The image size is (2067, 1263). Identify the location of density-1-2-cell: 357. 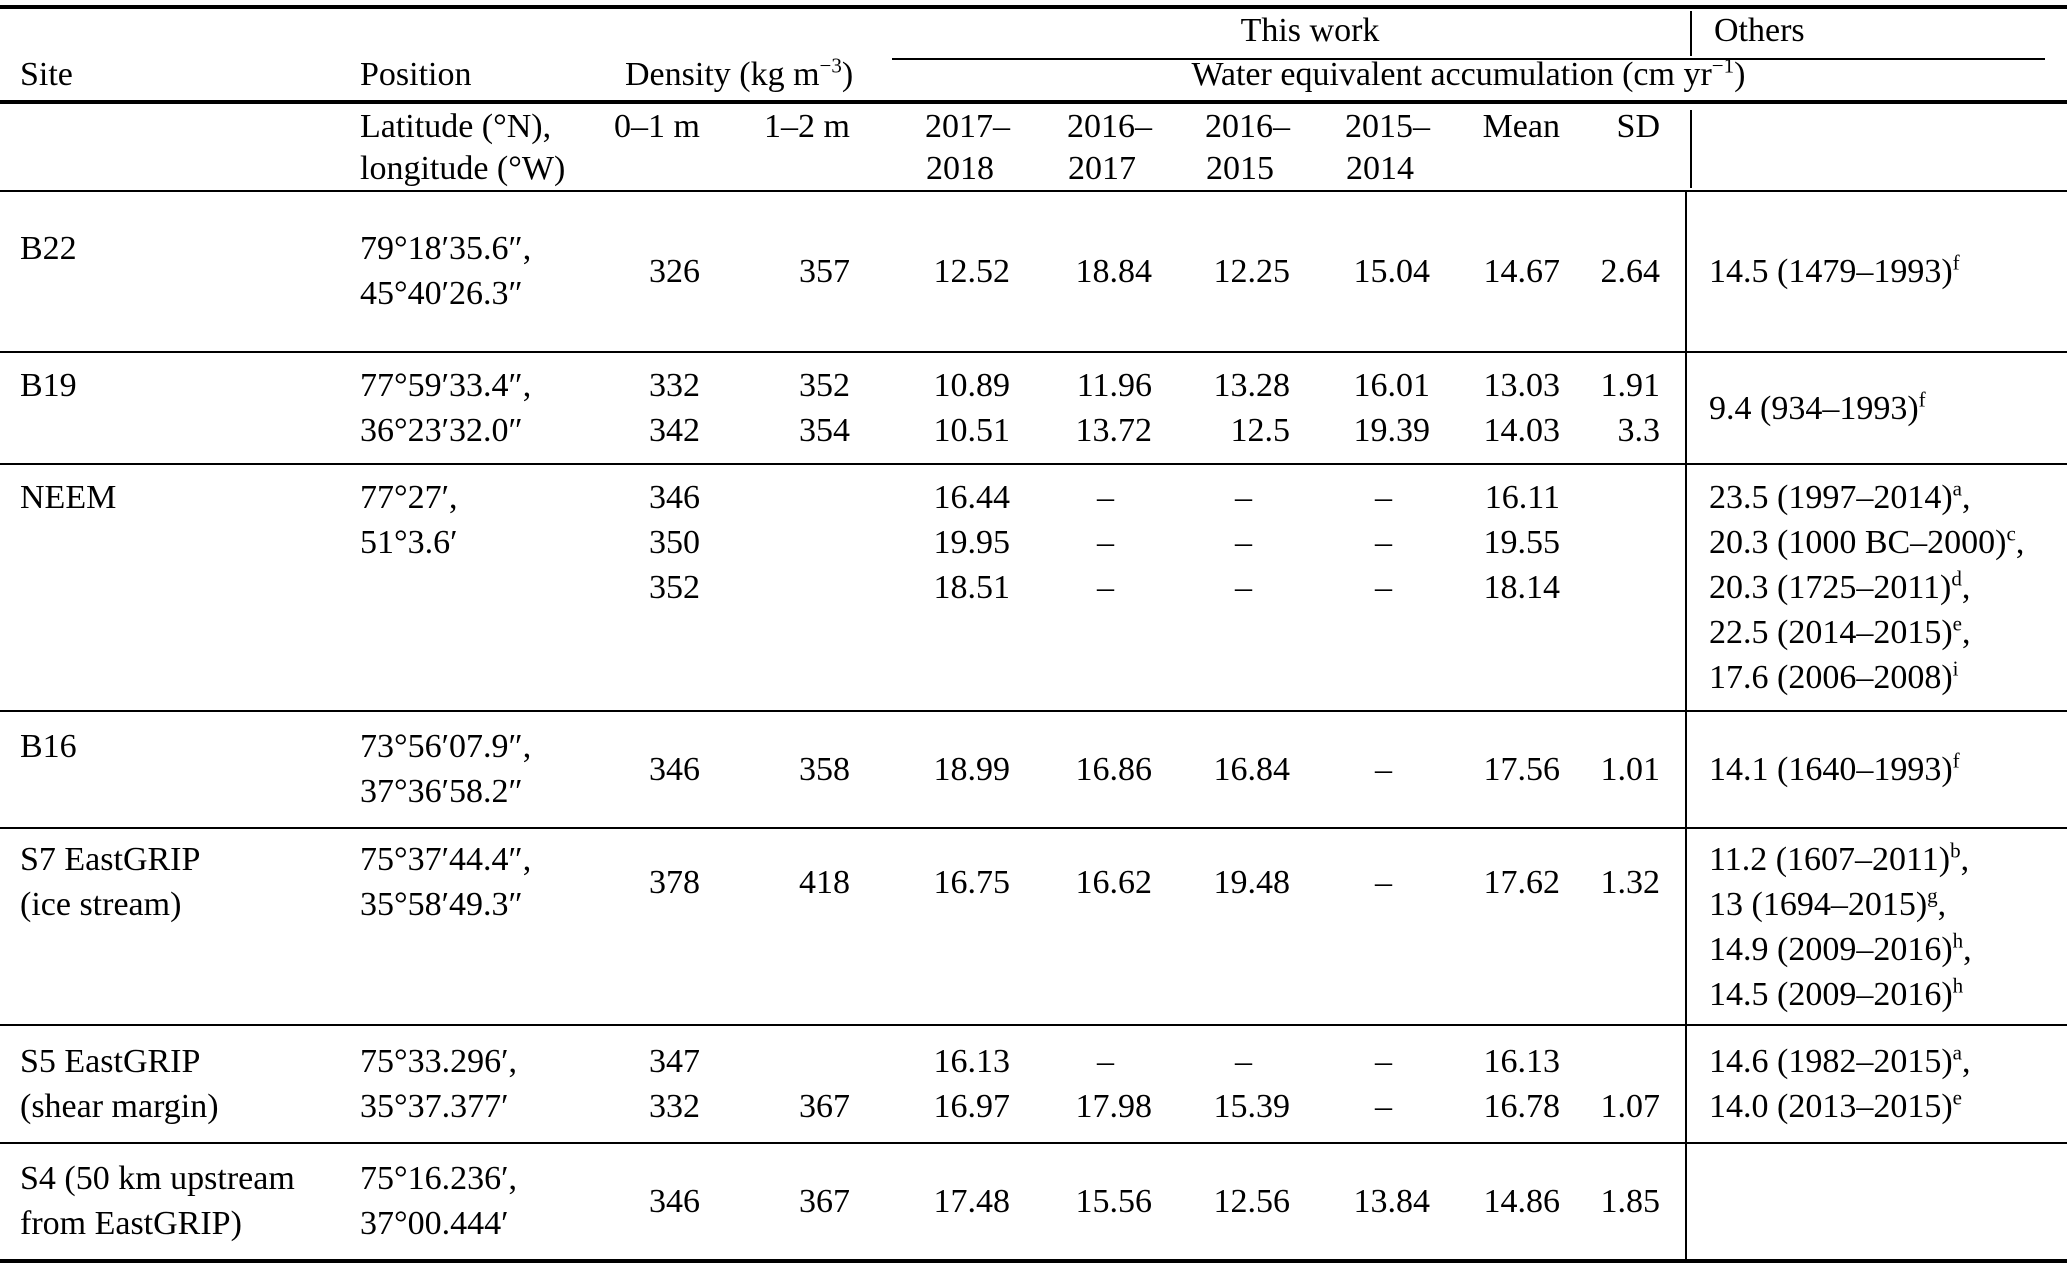
(775, 271).